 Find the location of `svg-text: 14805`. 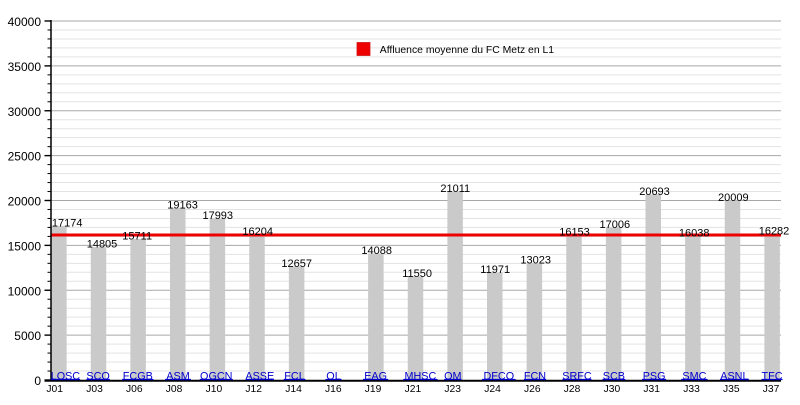

svg-text: 14805 is located at coordinates (102, 245).